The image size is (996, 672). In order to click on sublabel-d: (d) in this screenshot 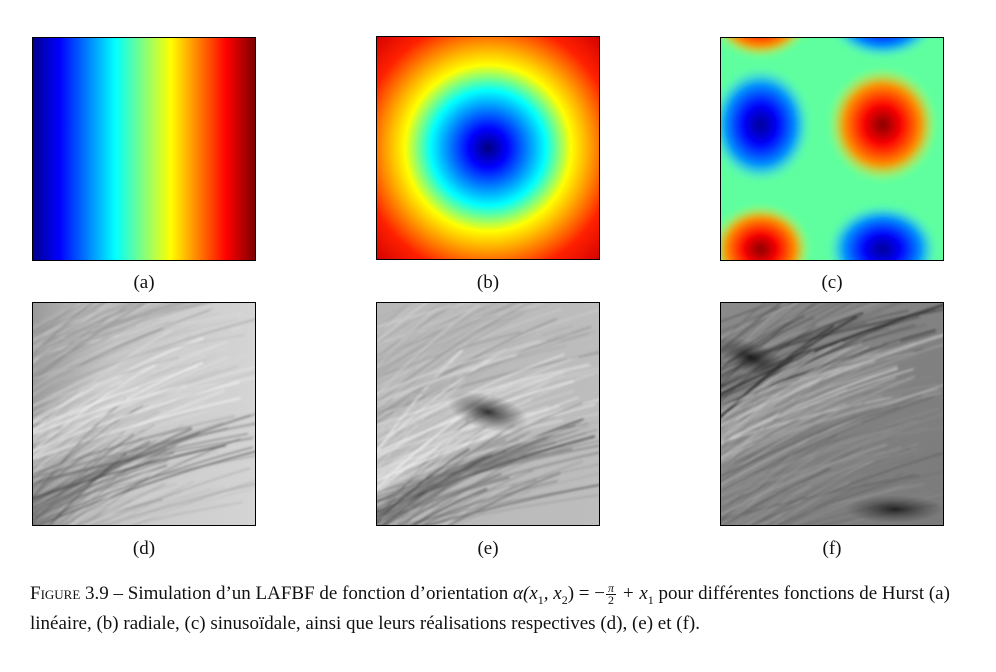, I will do `click(144, 548)`.